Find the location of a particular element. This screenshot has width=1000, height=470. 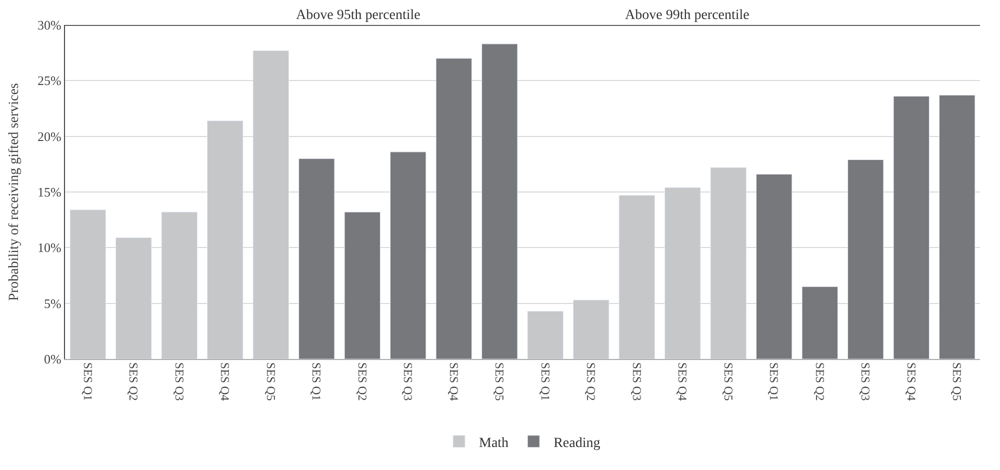

y-tick-label: 25% is located at coordinates (50, 80).